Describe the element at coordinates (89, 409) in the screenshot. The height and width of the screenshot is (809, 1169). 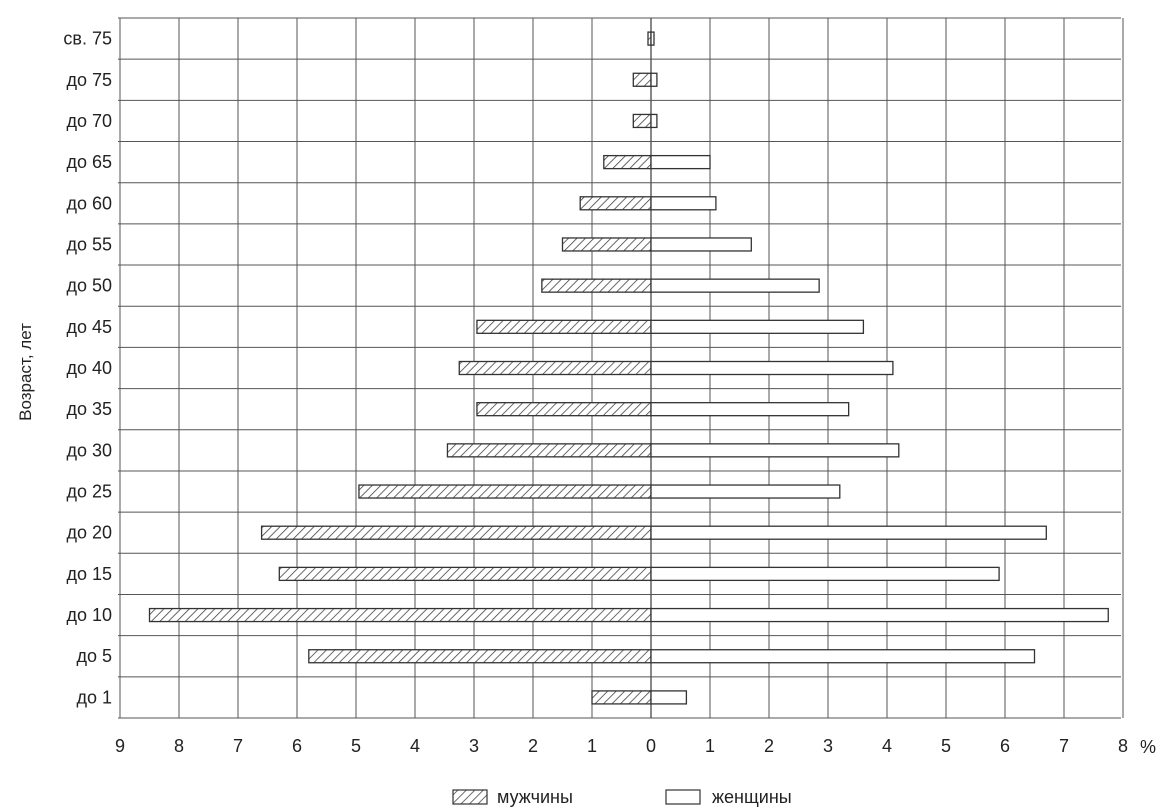
I see `y-tick-label: до 35` at that location.